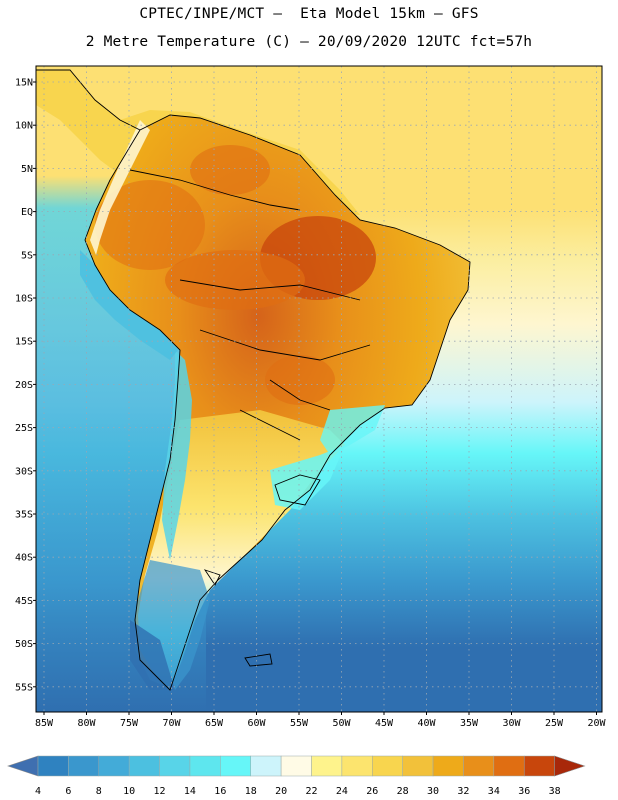 The height and width of the screenshot is (800, 618). I want to click on lat-label: 10S, so click(24, 299).